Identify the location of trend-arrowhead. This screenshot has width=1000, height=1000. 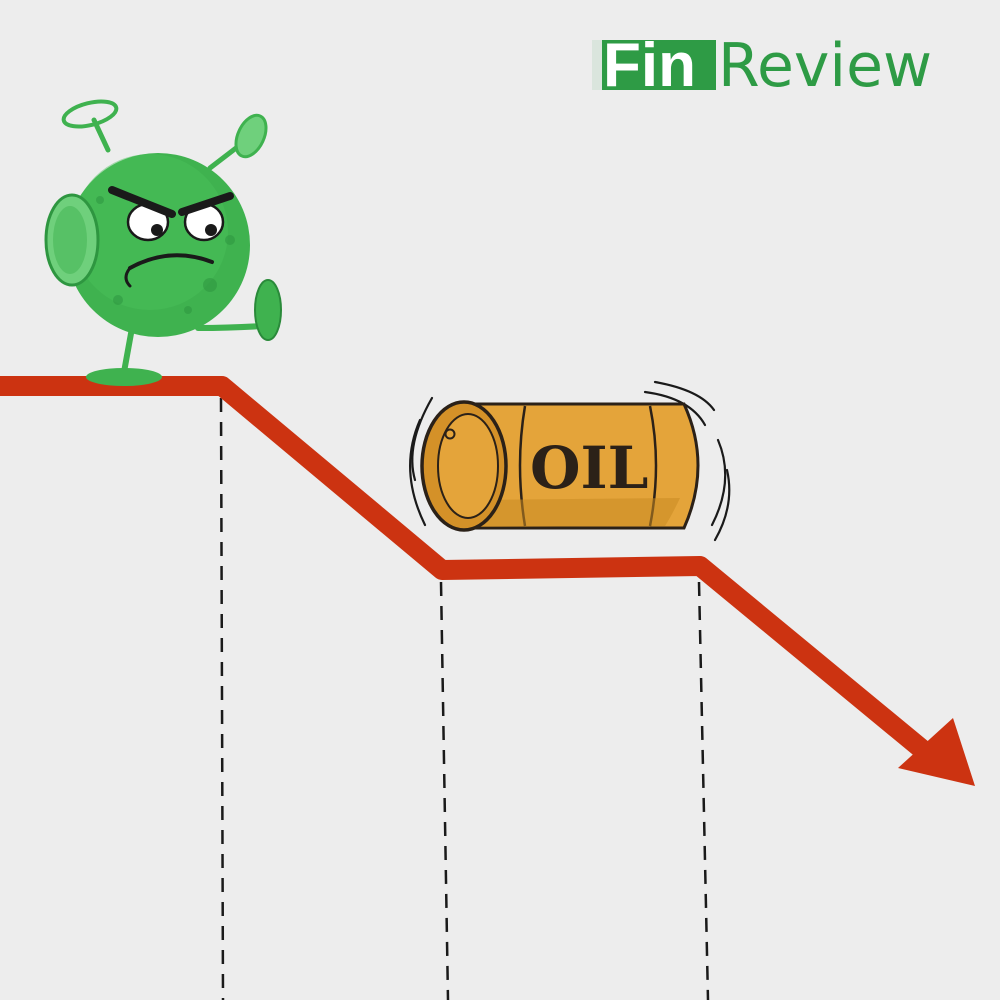
(936, 752).